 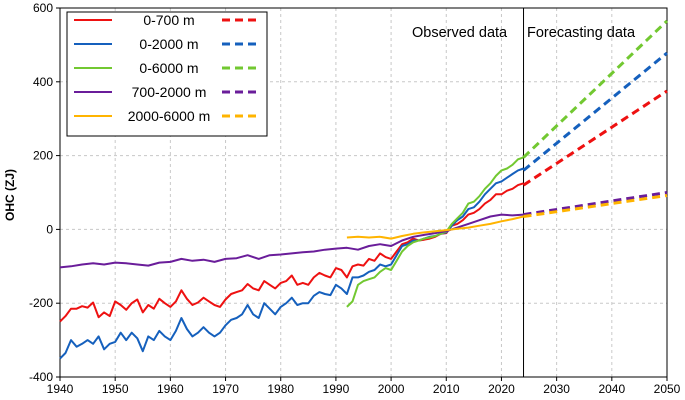 I want to click on x-tick-label: 1940, so click(x=60, y=389).